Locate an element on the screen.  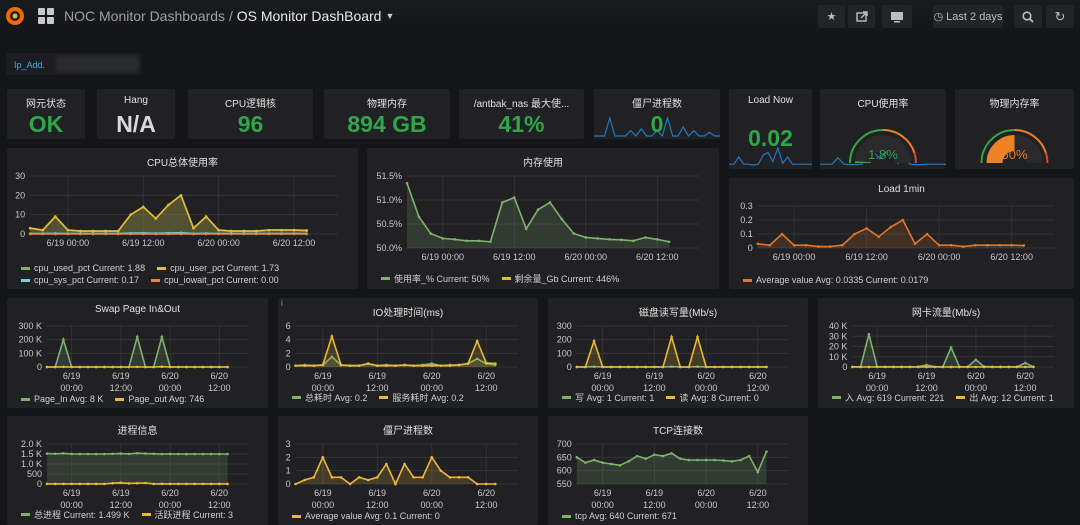
dashboards-grid-icon is located at coordinates (46, 16).